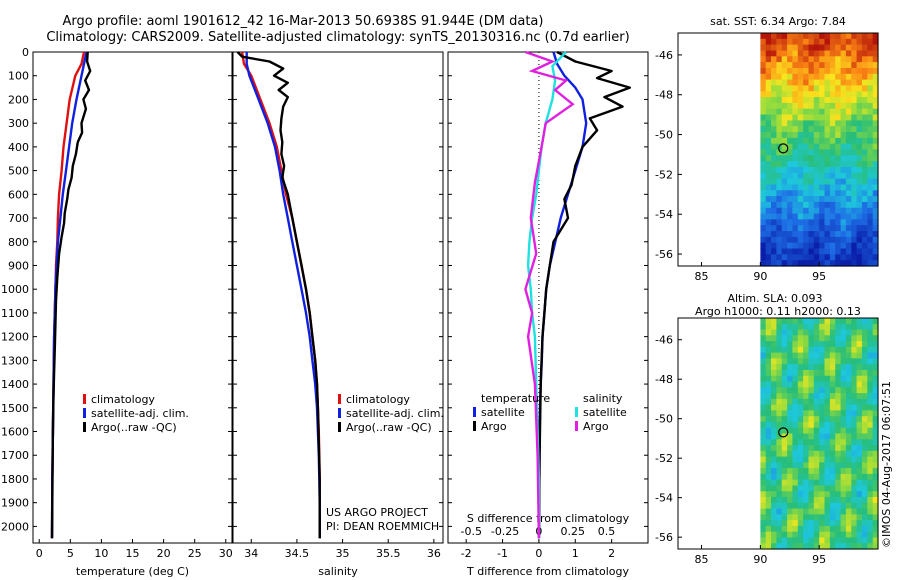  I want to click on sst_map-frame, so click(778, 149).